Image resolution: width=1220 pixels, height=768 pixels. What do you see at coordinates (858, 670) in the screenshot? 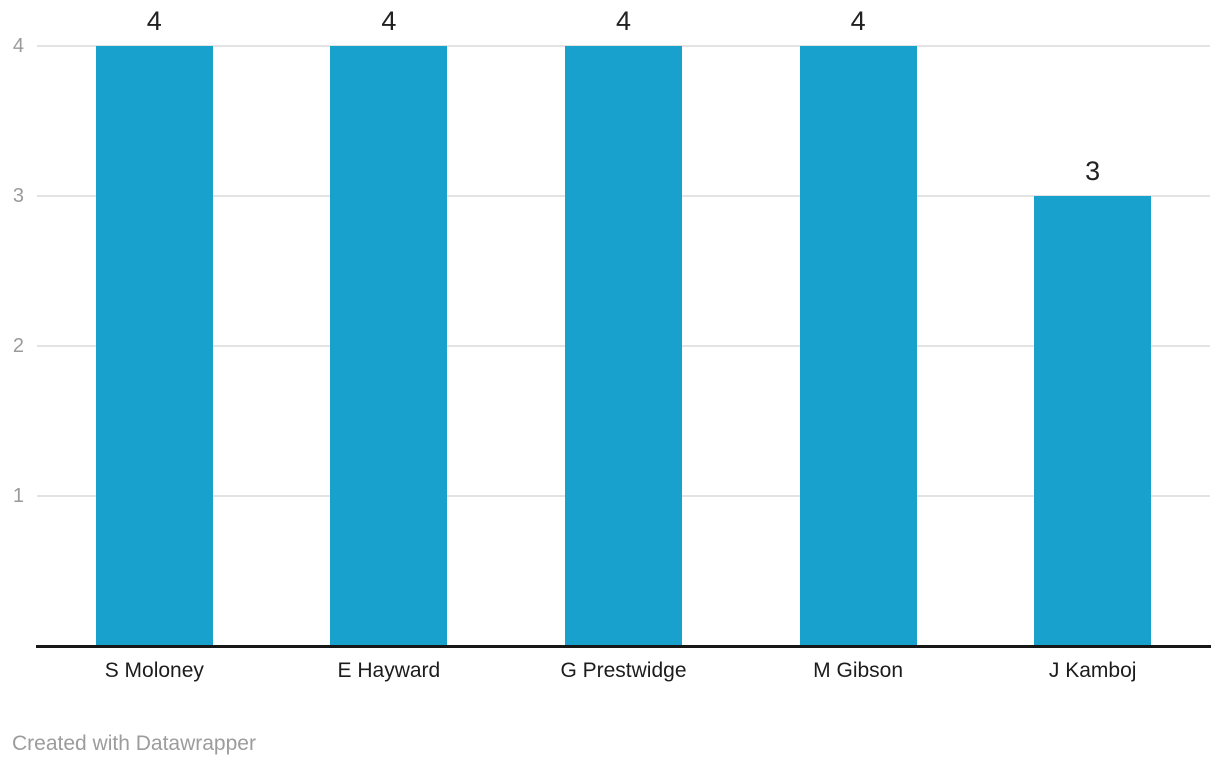
I see `x-tick-label-m-gibson: M Gibson` at bounding box center [858, 670].